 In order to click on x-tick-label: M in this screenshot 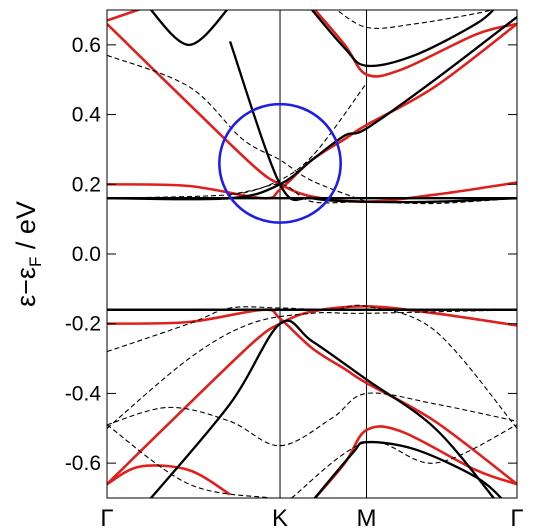, I will do `click(367, 518)`.